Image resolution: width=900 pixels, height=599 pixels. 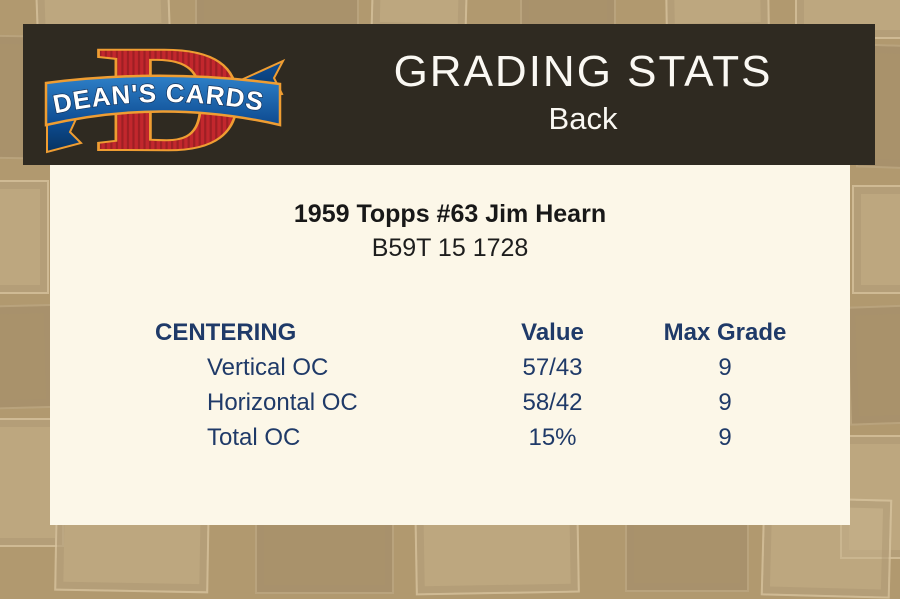 I want to click on row-value-vertical-oc: 57/43, so click(x=552, y=367).